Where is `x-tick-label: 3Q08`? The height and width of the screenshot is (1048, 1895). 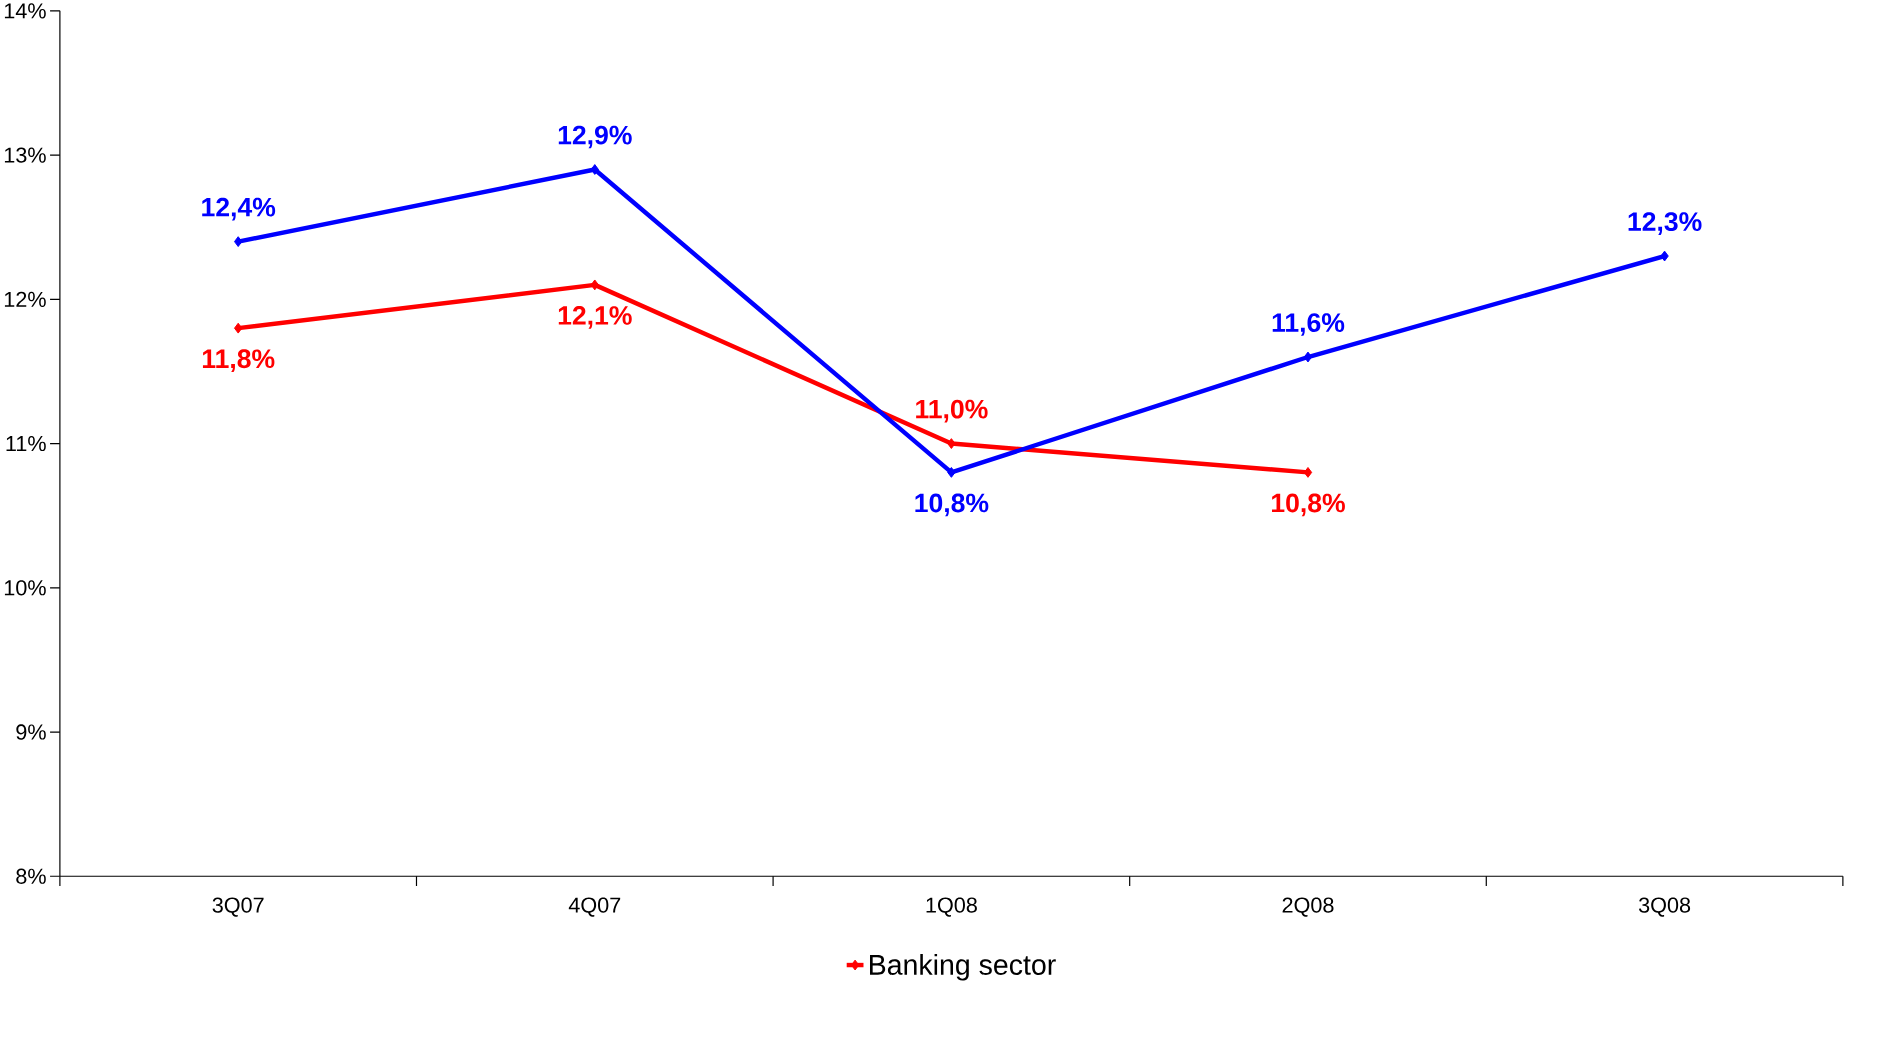
x-tick-label: 3Q08 is located at coordinates (1664, 907).